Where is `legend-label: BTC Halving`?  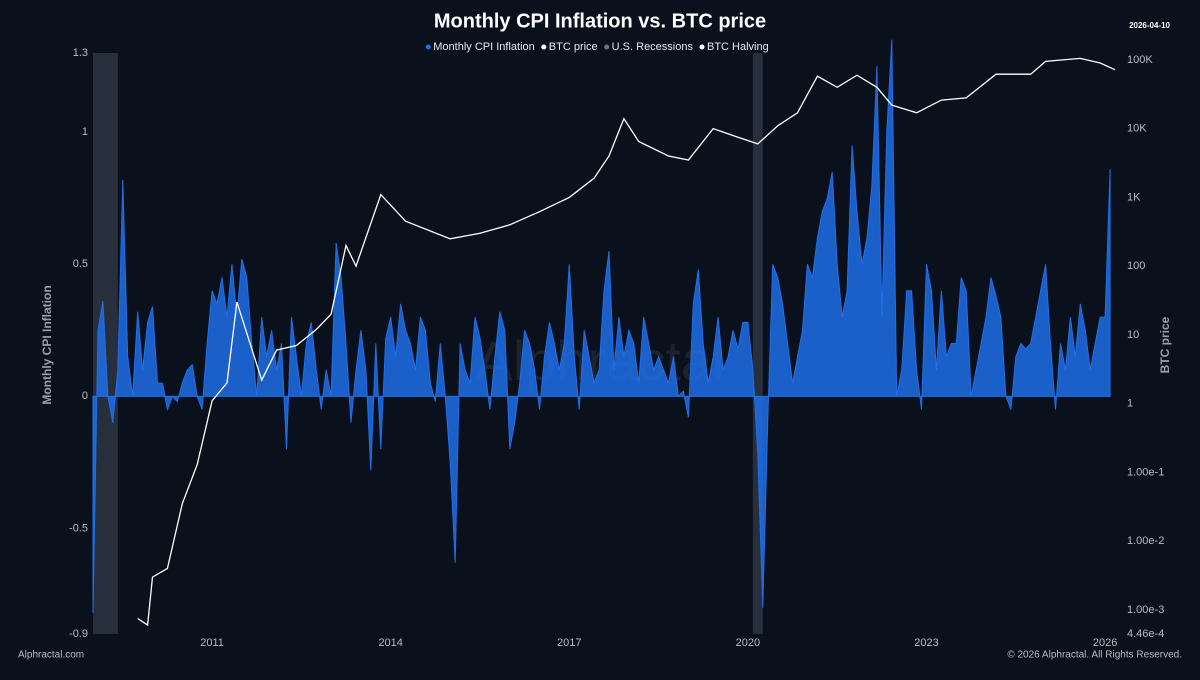
legend-label: BTC Halving is located at coordinates (738, 47).